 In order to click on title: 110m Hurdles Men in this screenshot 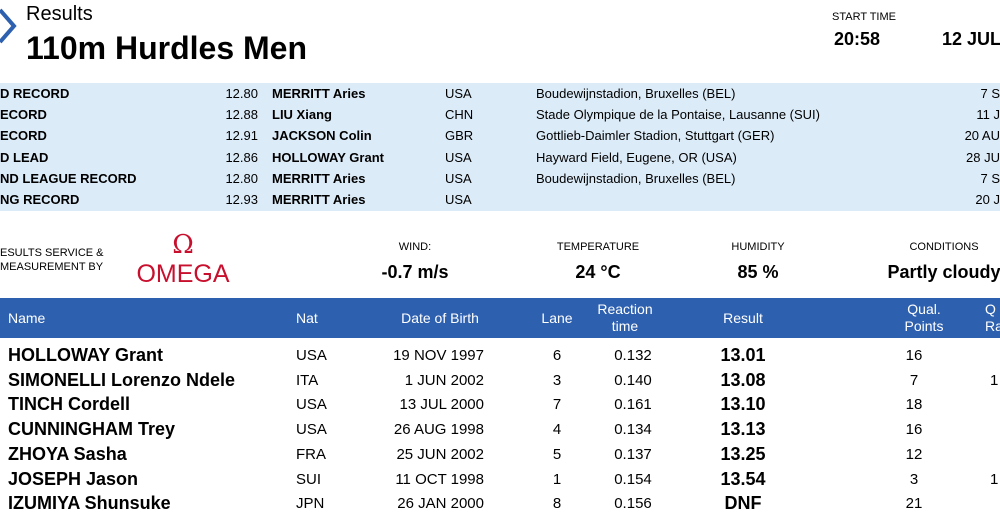, I will do `click(166, 48)`.